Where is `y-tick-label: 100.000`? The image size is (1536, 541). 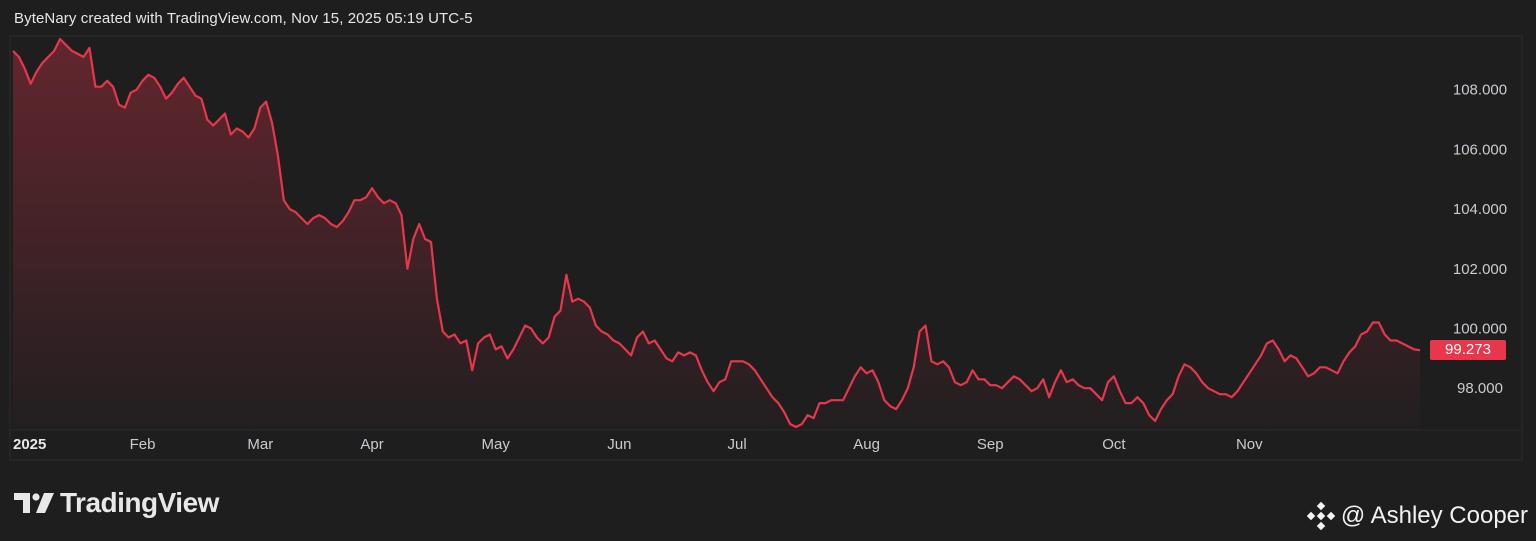
y-tick-label: 100.000 is located at coordinates (1480, 329).